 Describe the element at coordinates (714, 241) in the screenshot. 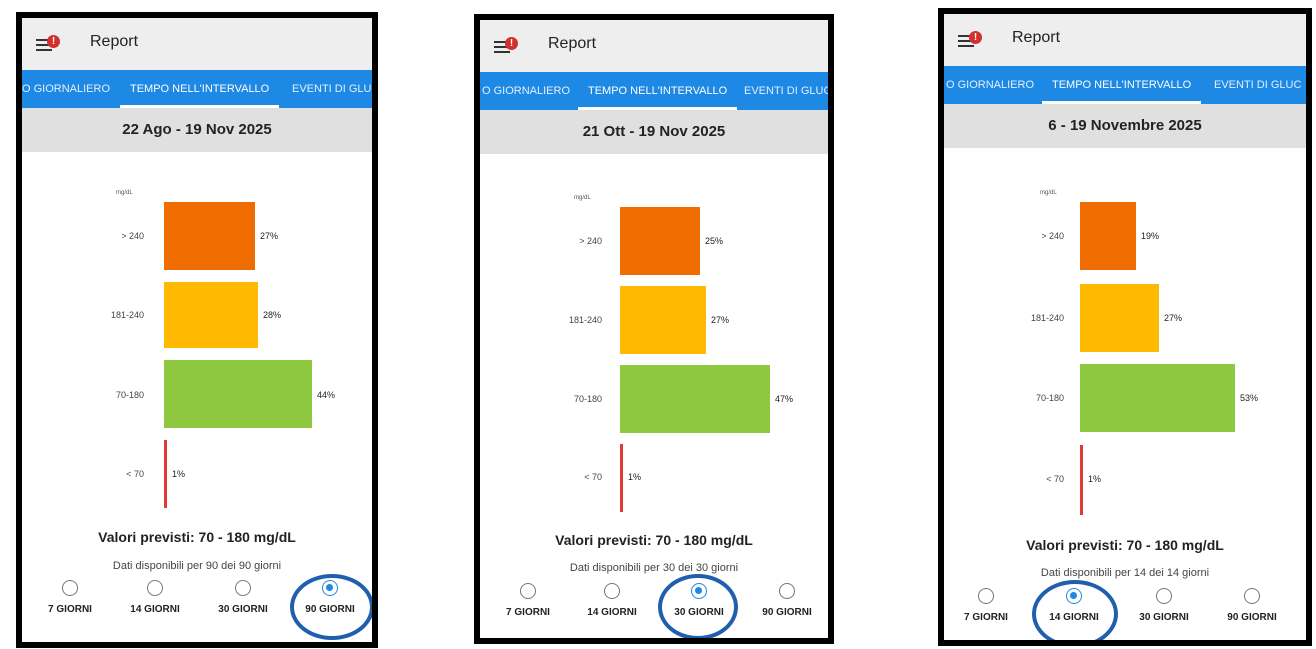

I see `value-label-very-high: 25%` at that location.